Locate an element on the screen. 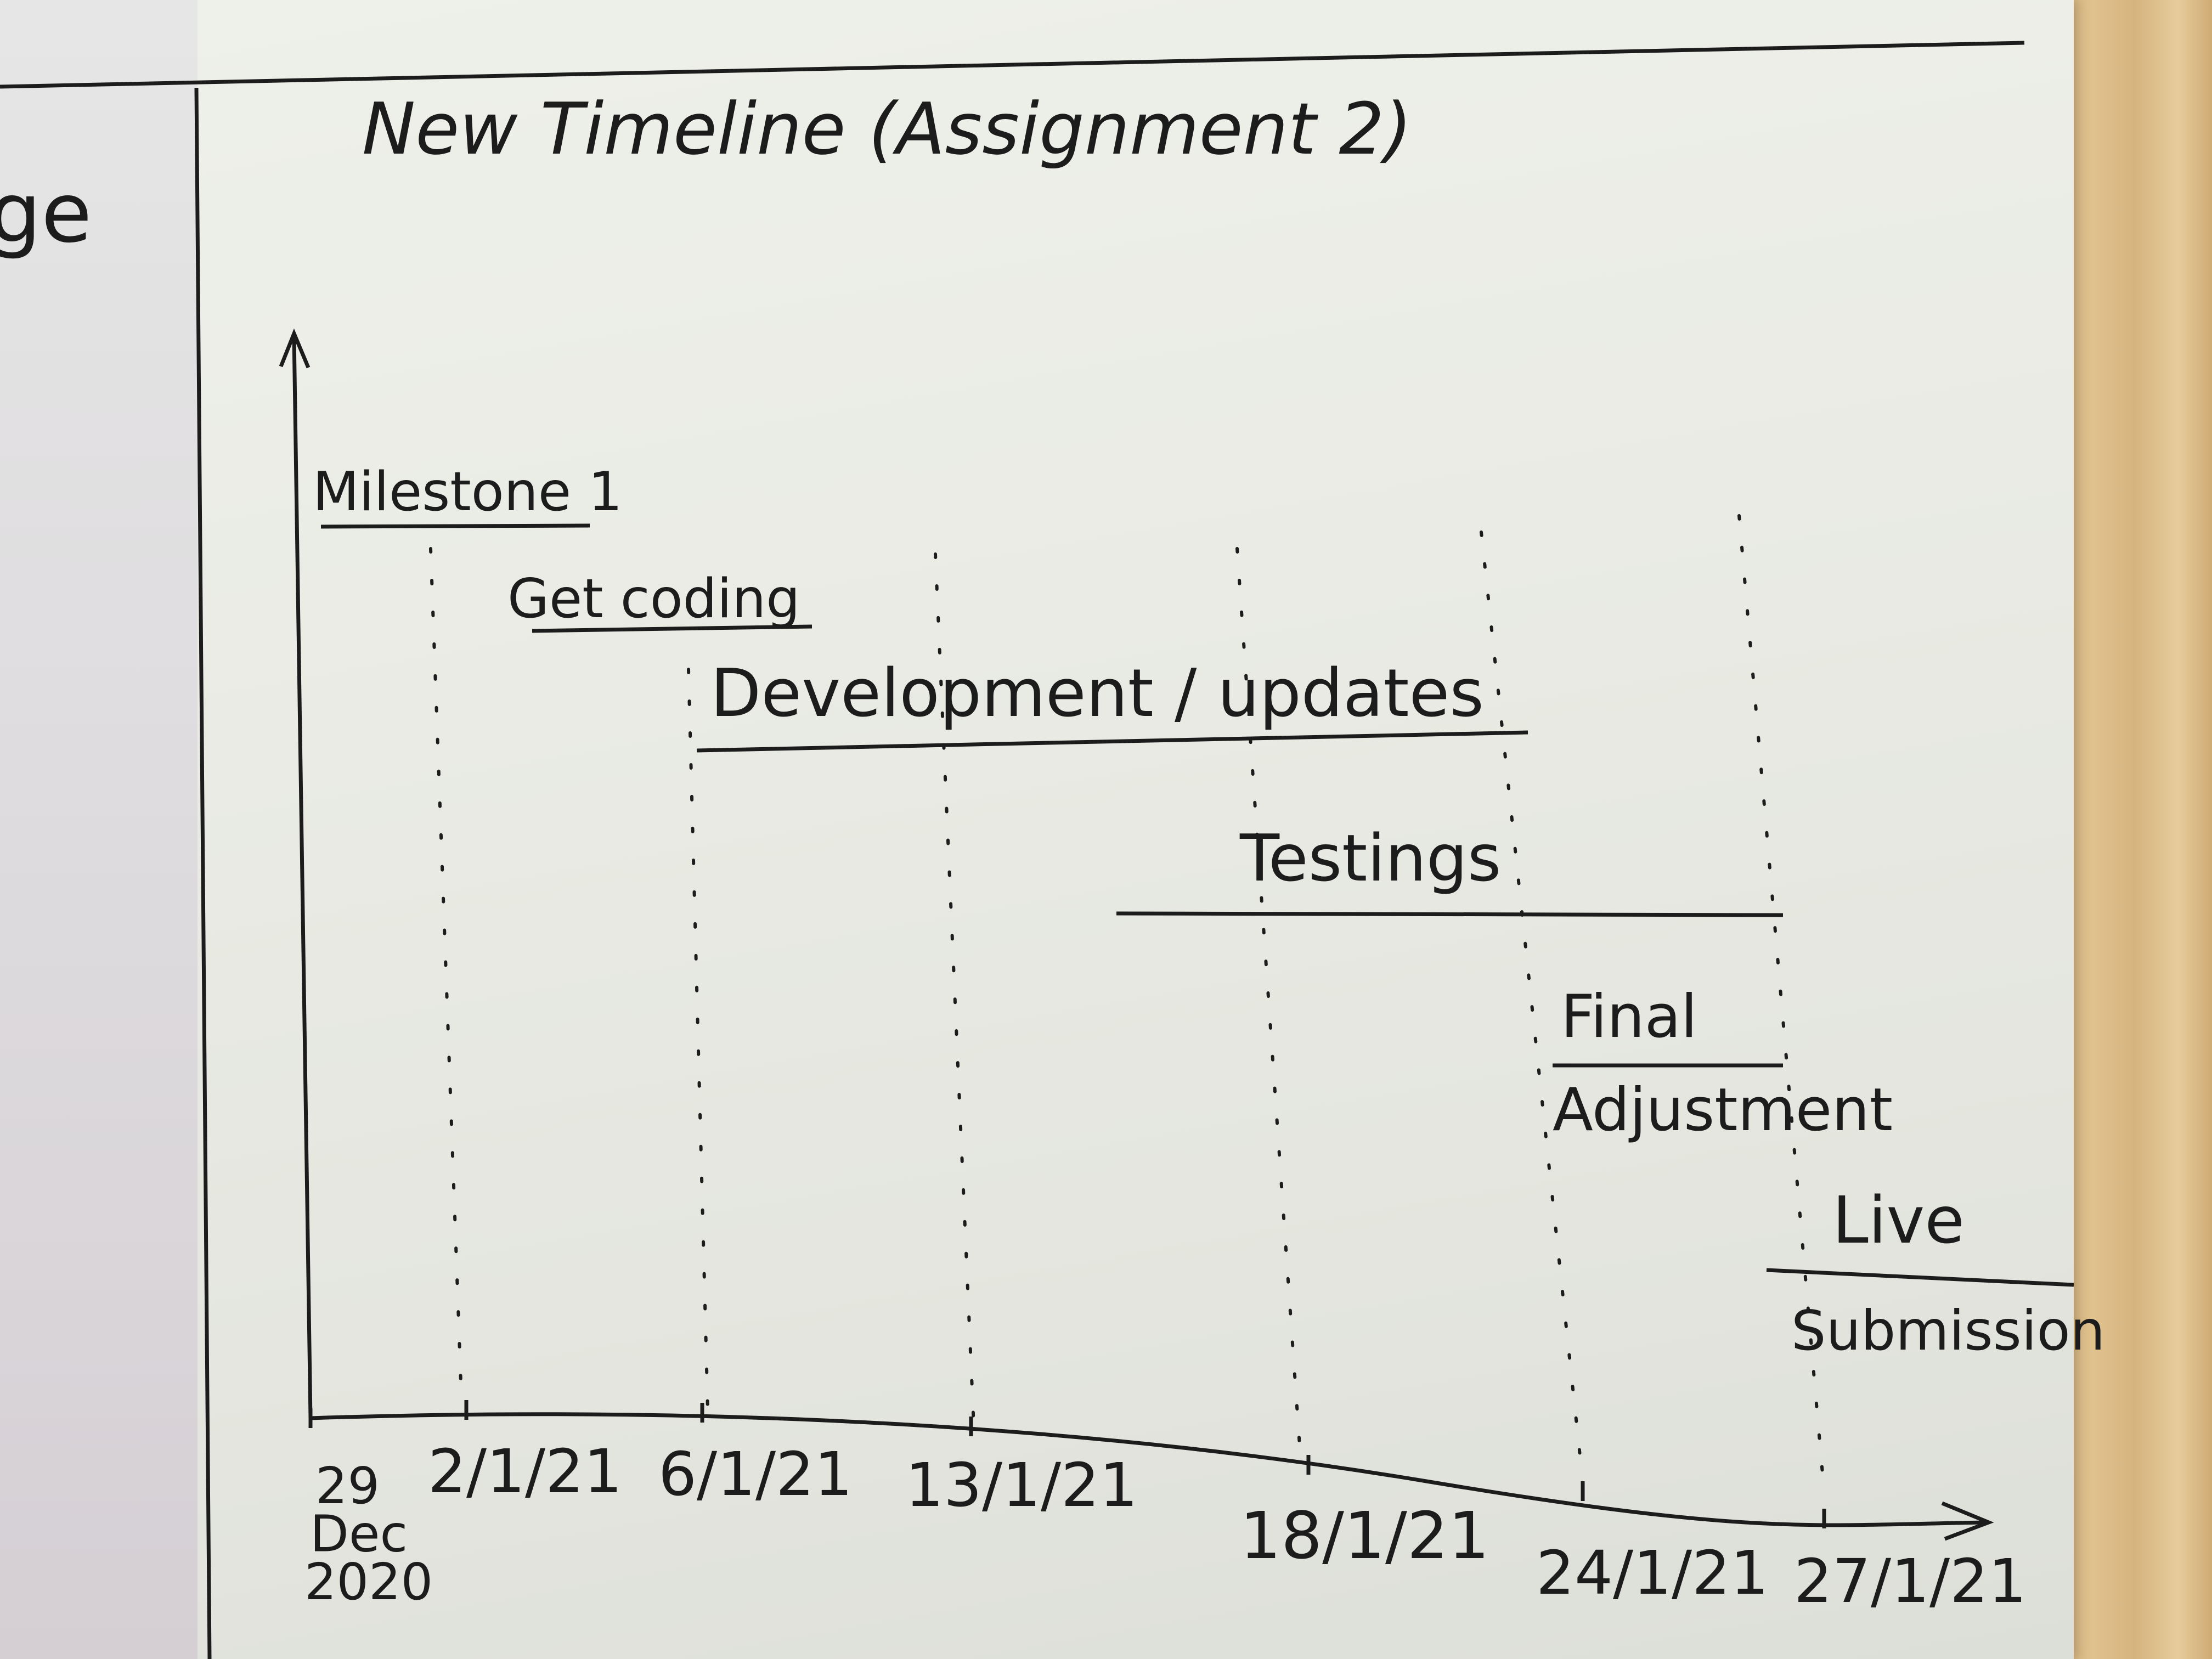 This screenshot has height=1659, width=2212. x-axis-arrowhead is located at coordinates (1967, 1521).